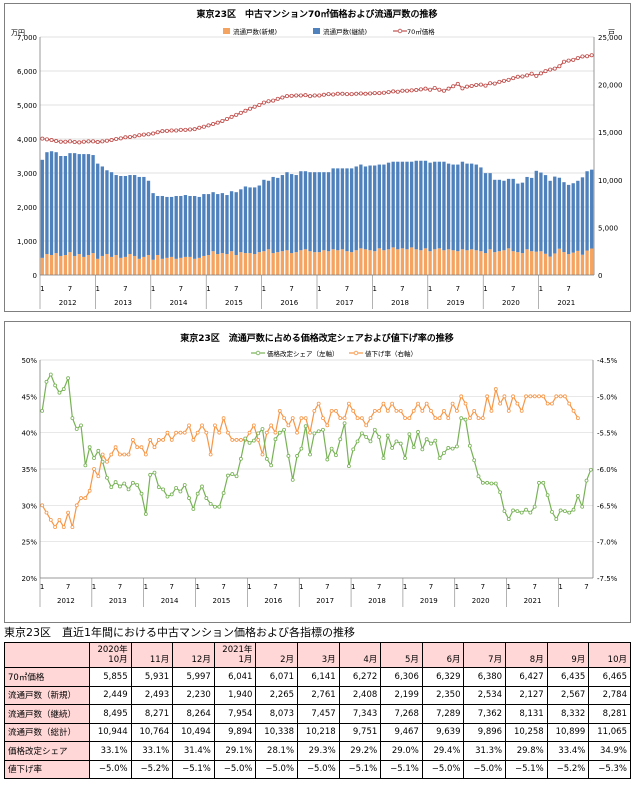 The image size is (635, 787). Describe the element at coordinates (400, 303) in the screenshot. I see `year-label: 2018` at that location.